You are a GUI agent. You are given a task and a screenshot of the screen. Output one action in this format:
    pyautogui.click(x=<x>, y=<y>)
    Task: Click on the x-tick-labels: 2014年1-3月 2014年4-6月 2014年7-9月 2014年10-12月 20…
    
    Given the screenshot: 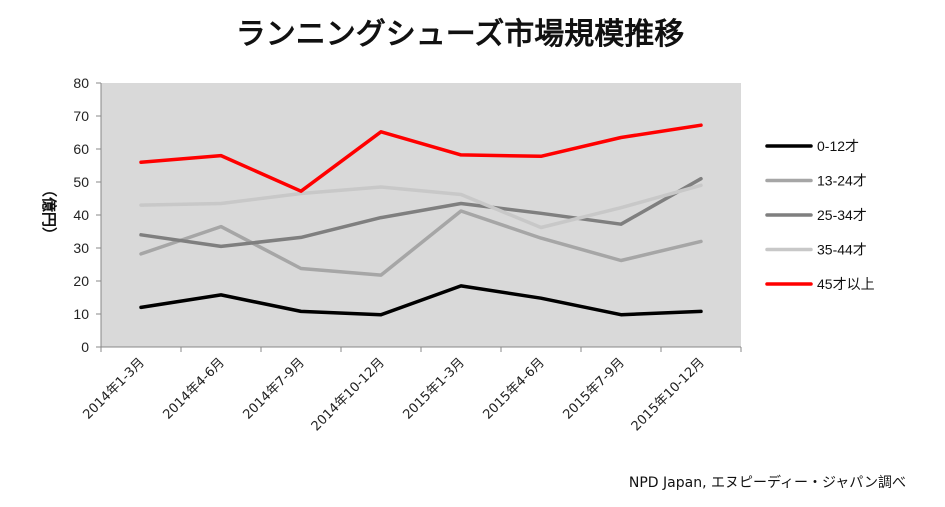 What is the action you would take?
    pyautogui.click(x=393, y=394)
    